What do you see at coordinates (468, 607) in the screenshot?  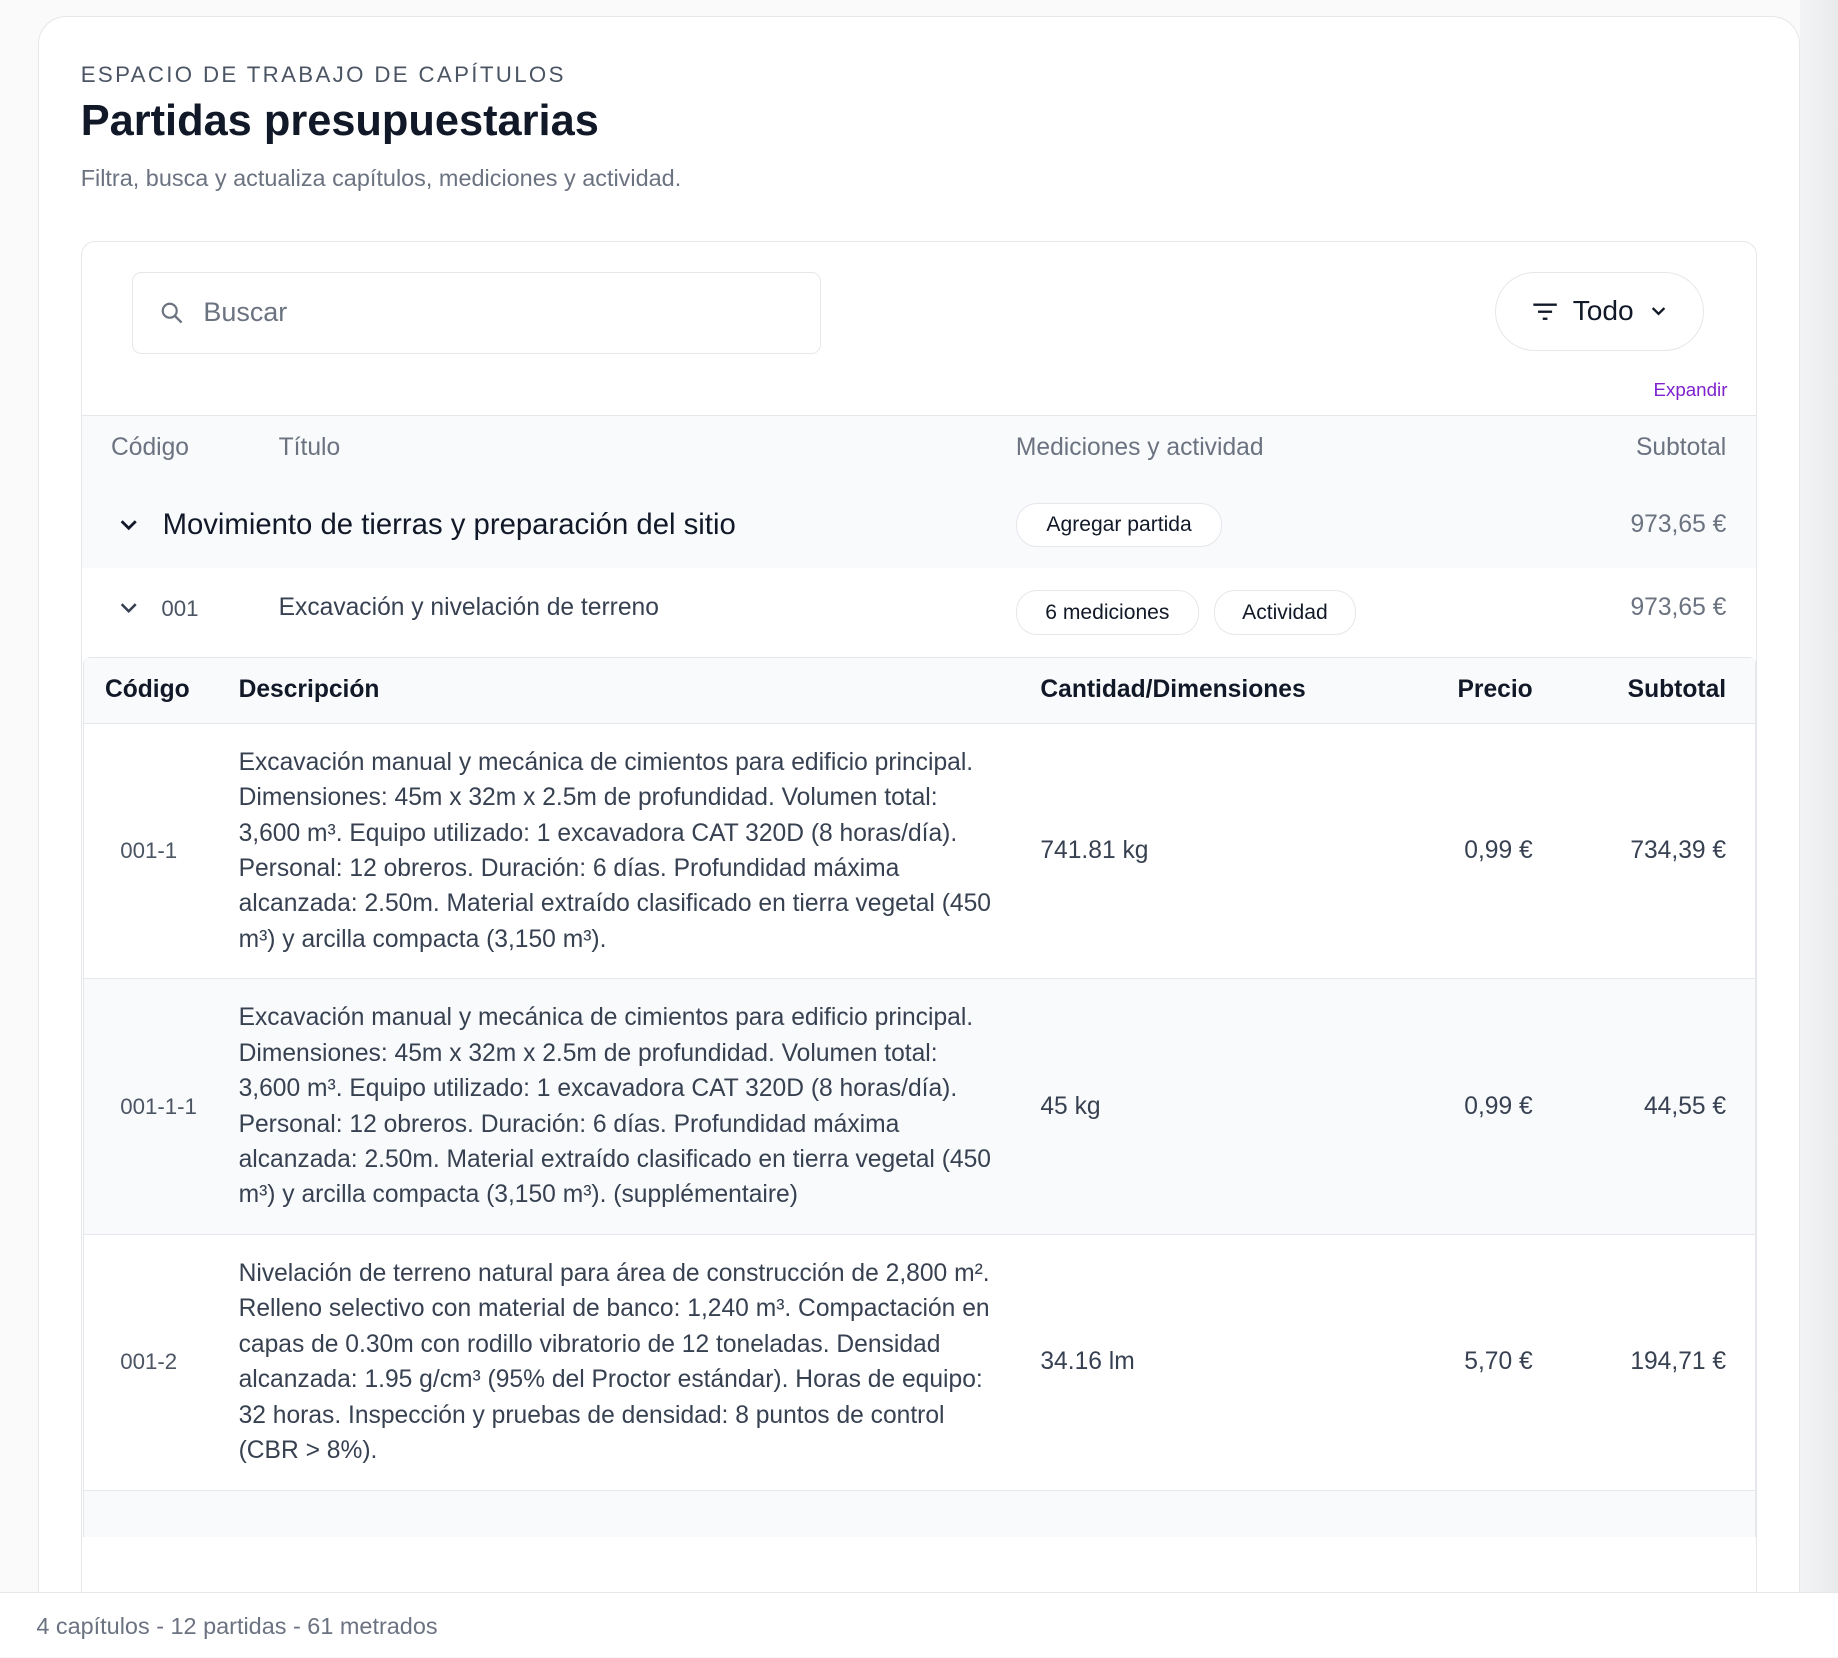 I see `item-title: Excavación y nivelación de terreno` at bounding box center [468, 607].